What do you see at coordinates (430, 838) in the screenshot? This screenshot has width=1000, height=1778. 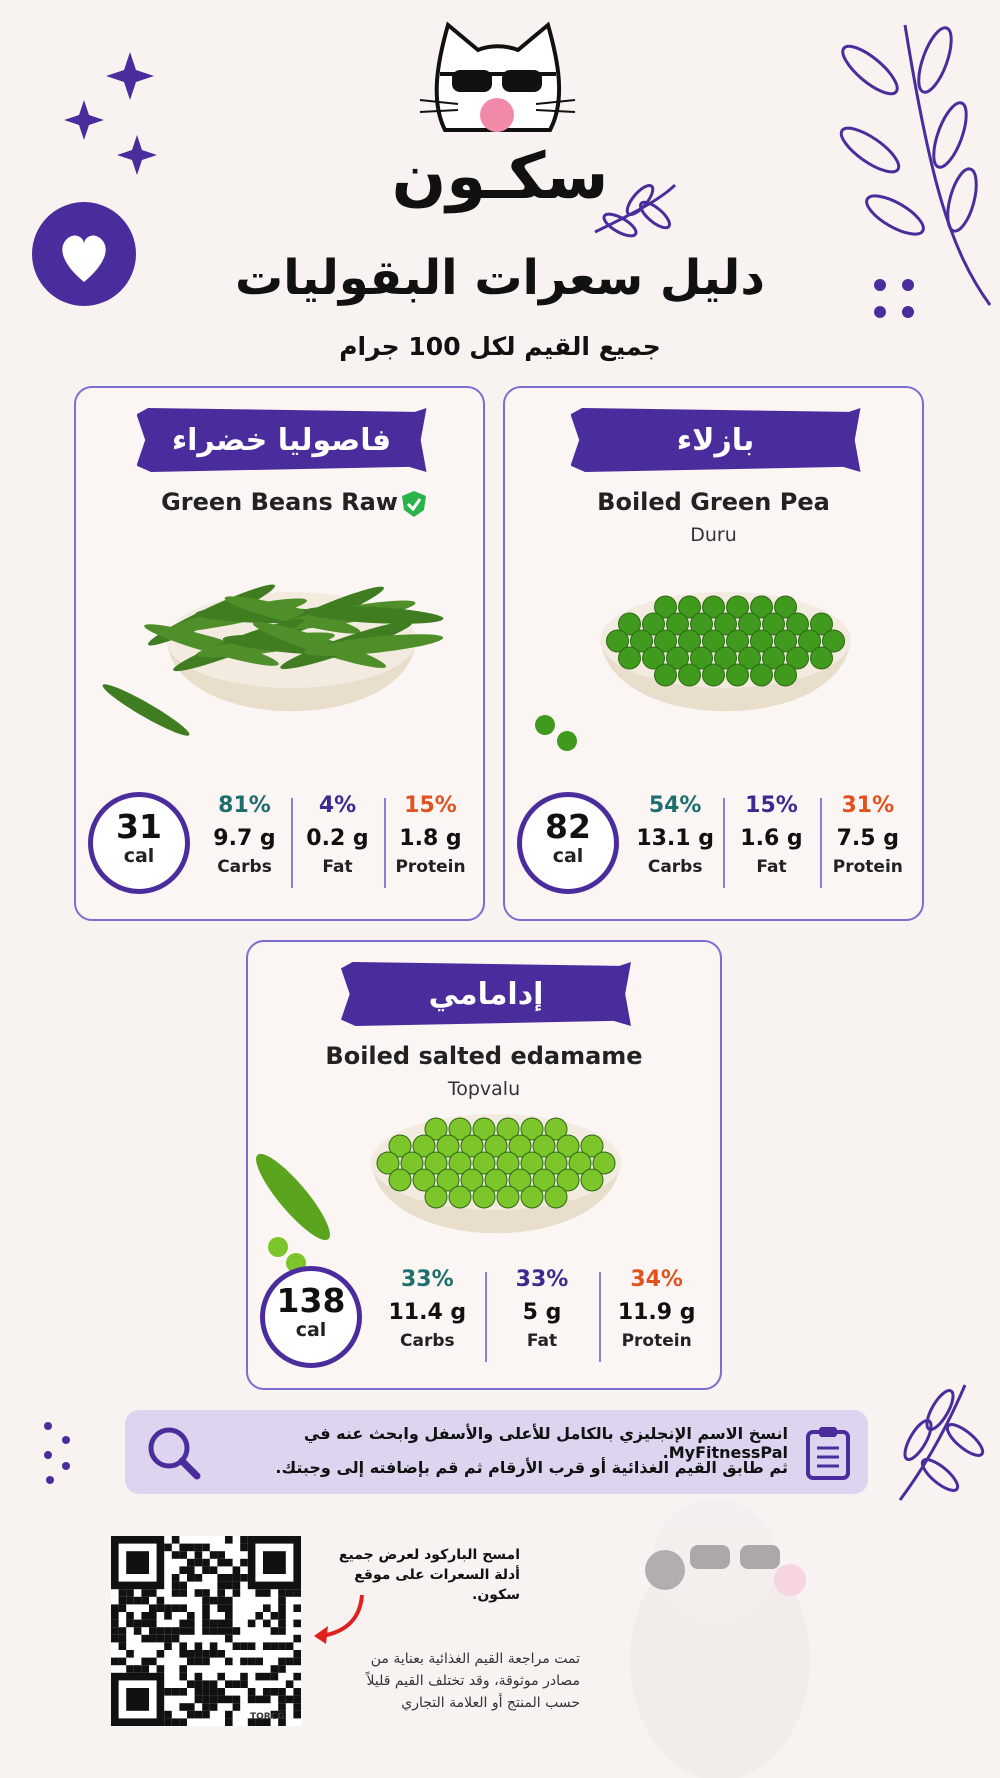 I see `macro-grams: 1.8 g` at bounding box center [430, 838].